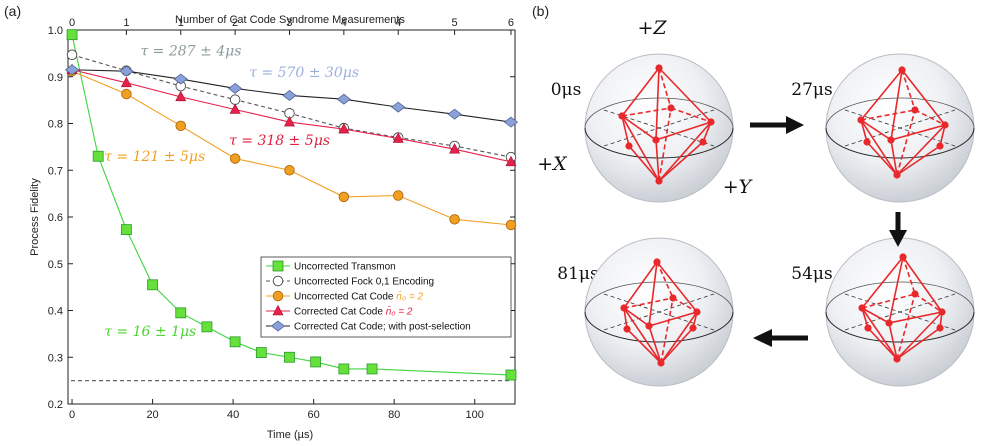 This screenshot has width=997, height=446. I want to click on top-x-tick-label: 5, so click(455, 23).